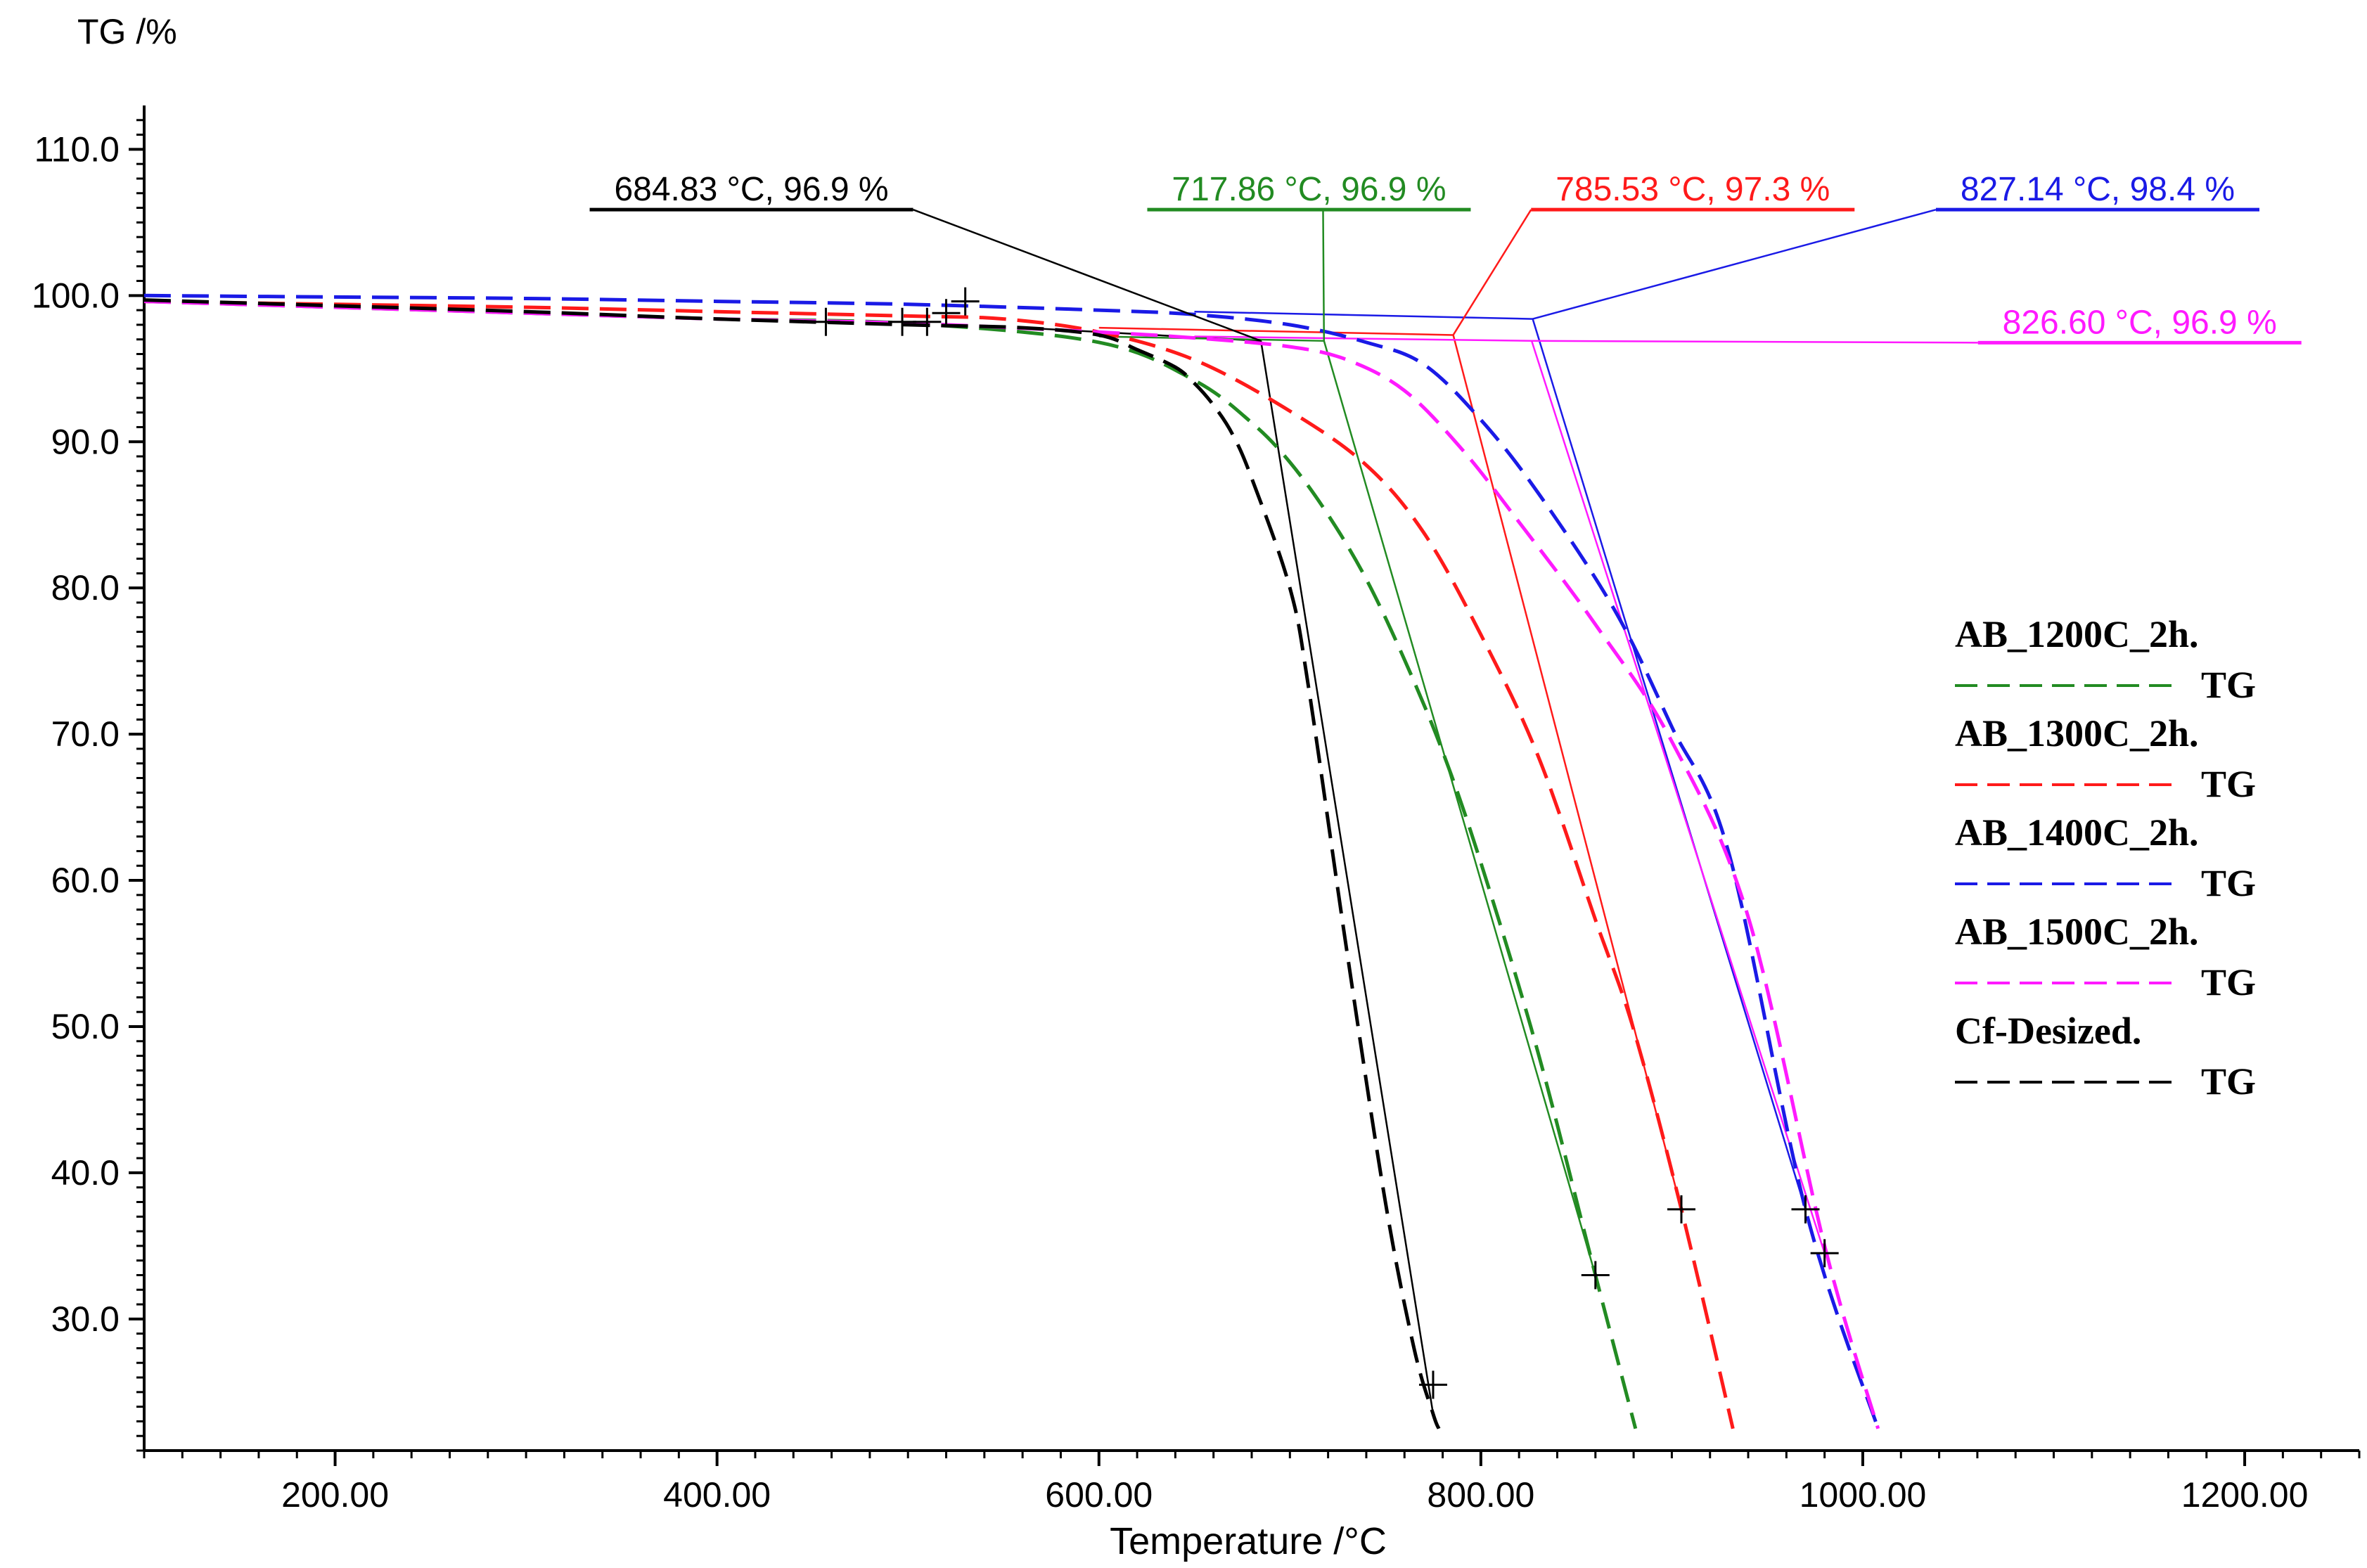 The height and width of the screenshot is (1568, 2367). Describe the element at coordinates (1309, 190) in the screenshot. I see `annotation-label-1: 717.86 °C, 96.9 %` at that location.